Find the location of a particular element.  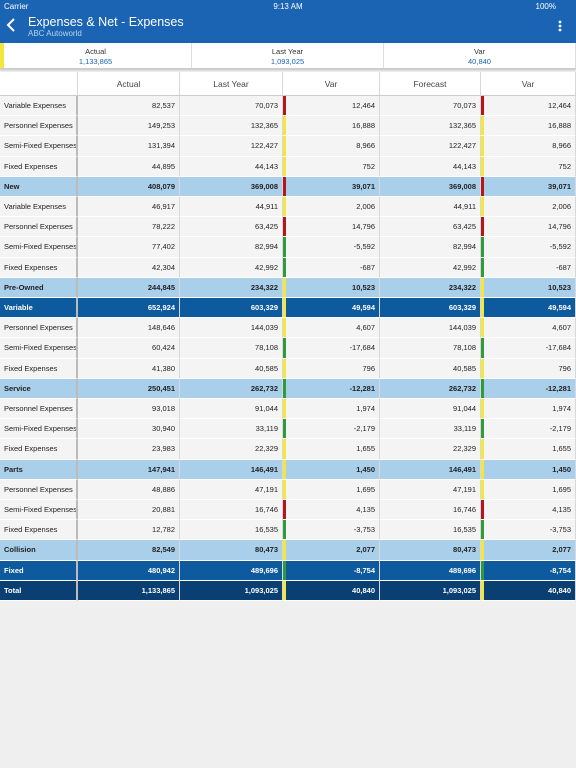

value-cell: 131,394 is located at coordinates (129, 146).